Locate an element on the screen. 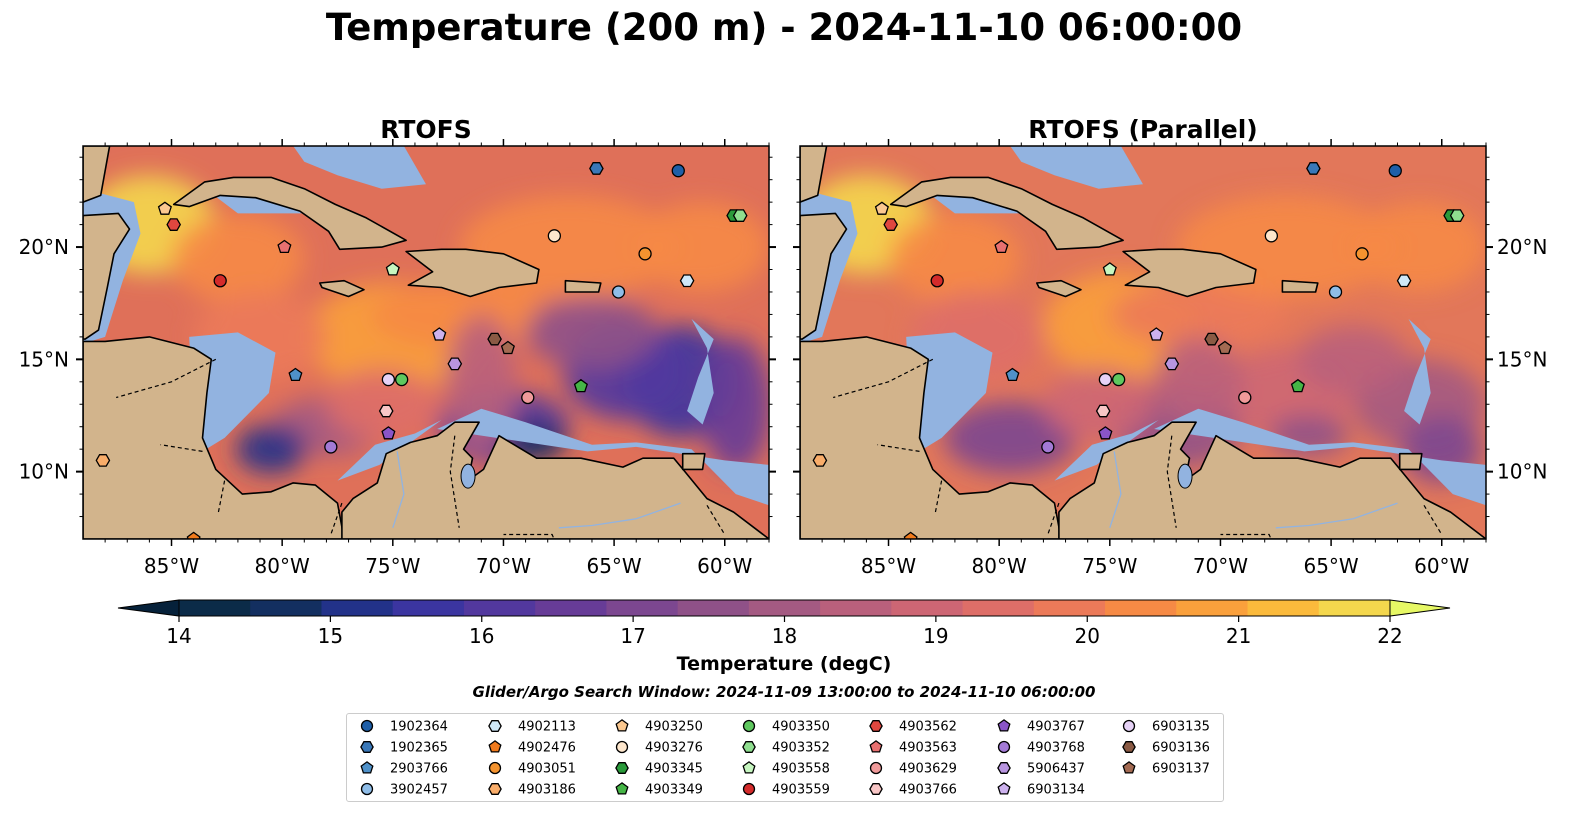  legend-item-4903051: 4903051 is located at coordinates (532, 769).